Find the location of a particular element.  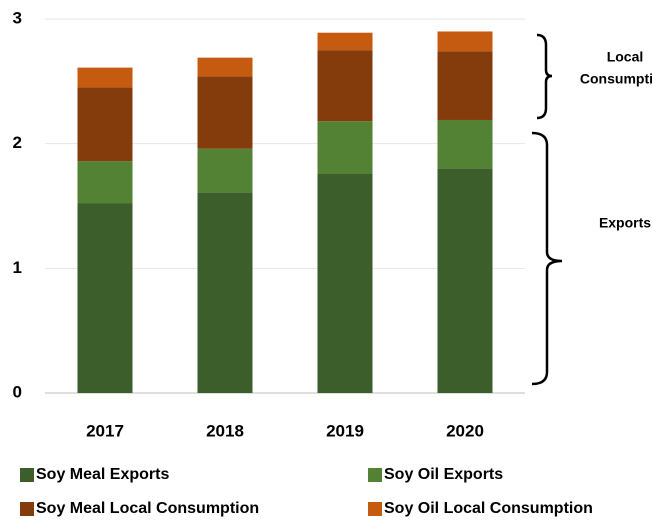

y-tick-label: 3 is located at coordinates (17, 17).